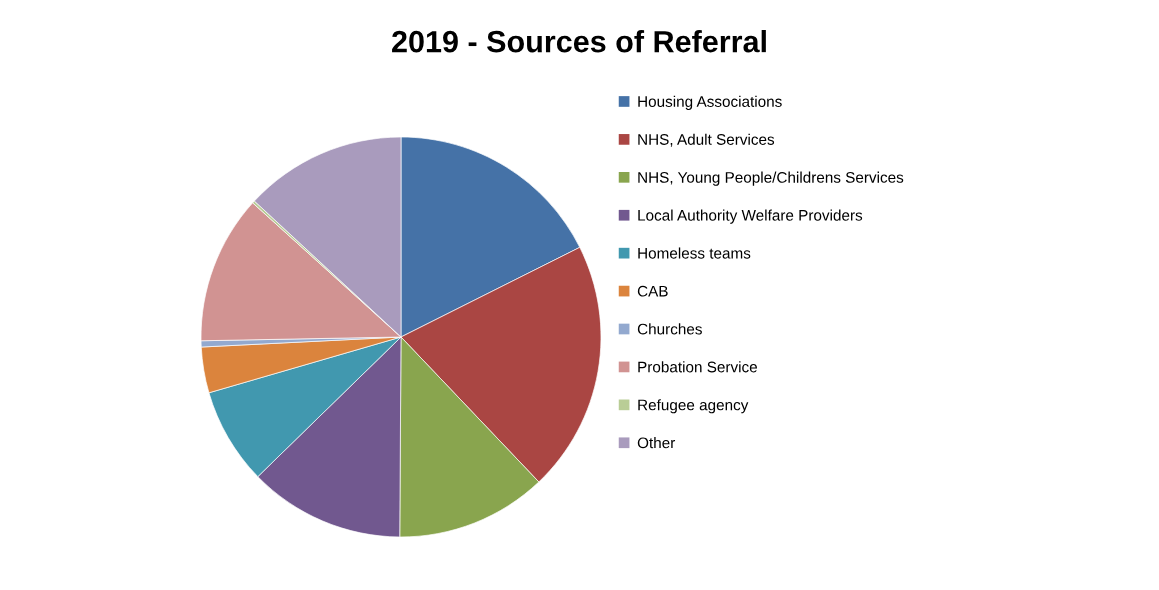 This screenshot has width=1159, height=590. What do you see at coordinates (697, 367) in the screenshot?
I see `legend-label: Probation Service` at bounding box center [697, 367].